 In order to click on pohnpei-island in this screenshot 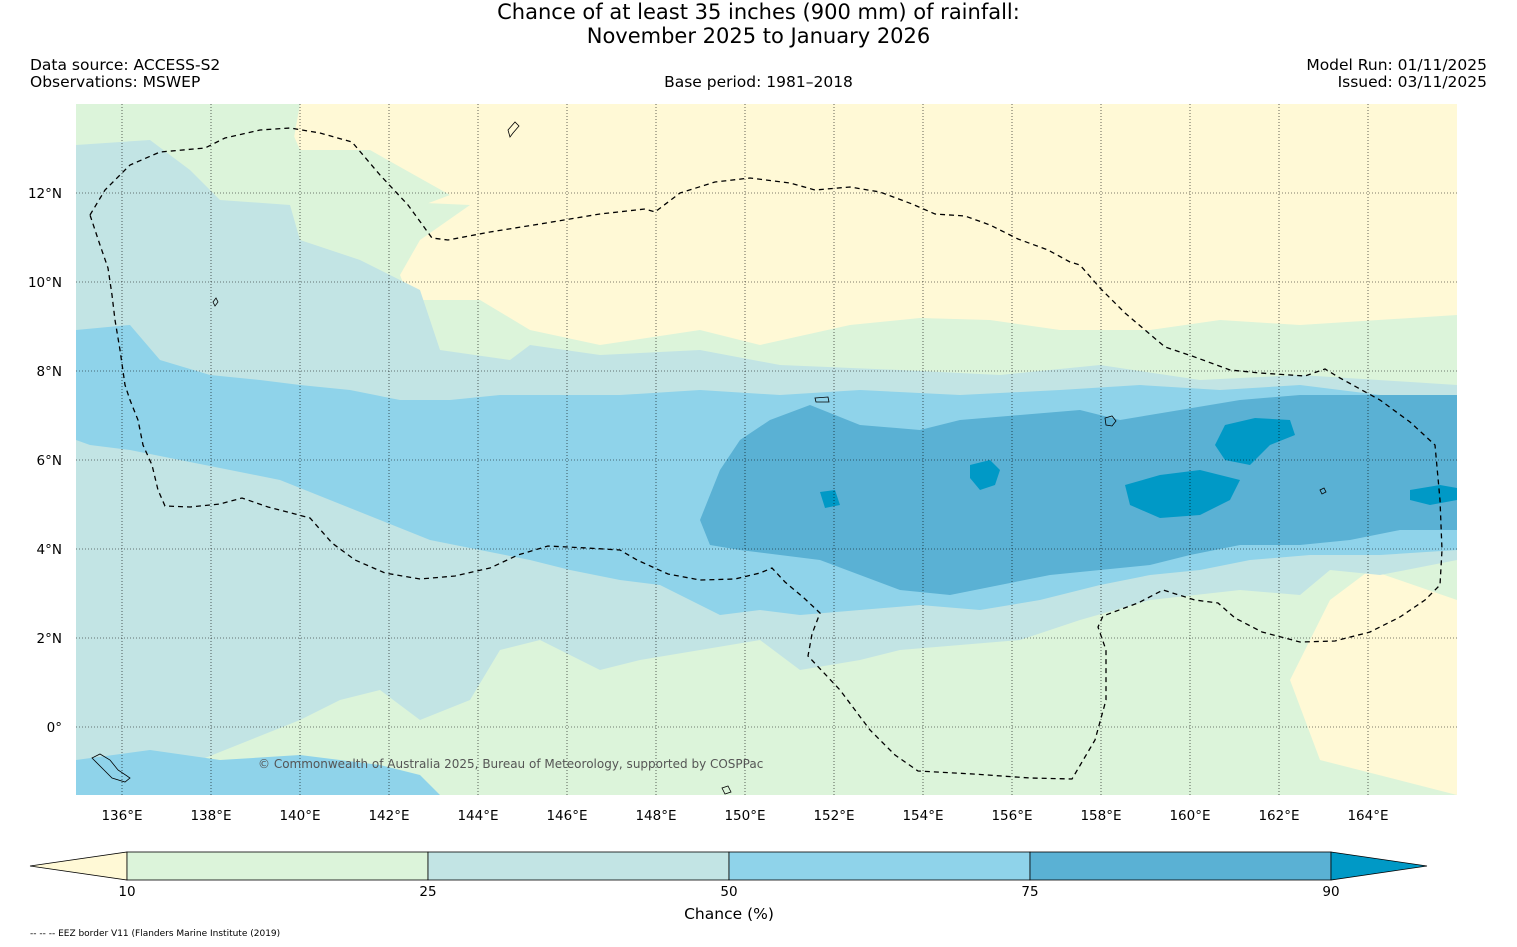, I will do `click(1110, 421)`.